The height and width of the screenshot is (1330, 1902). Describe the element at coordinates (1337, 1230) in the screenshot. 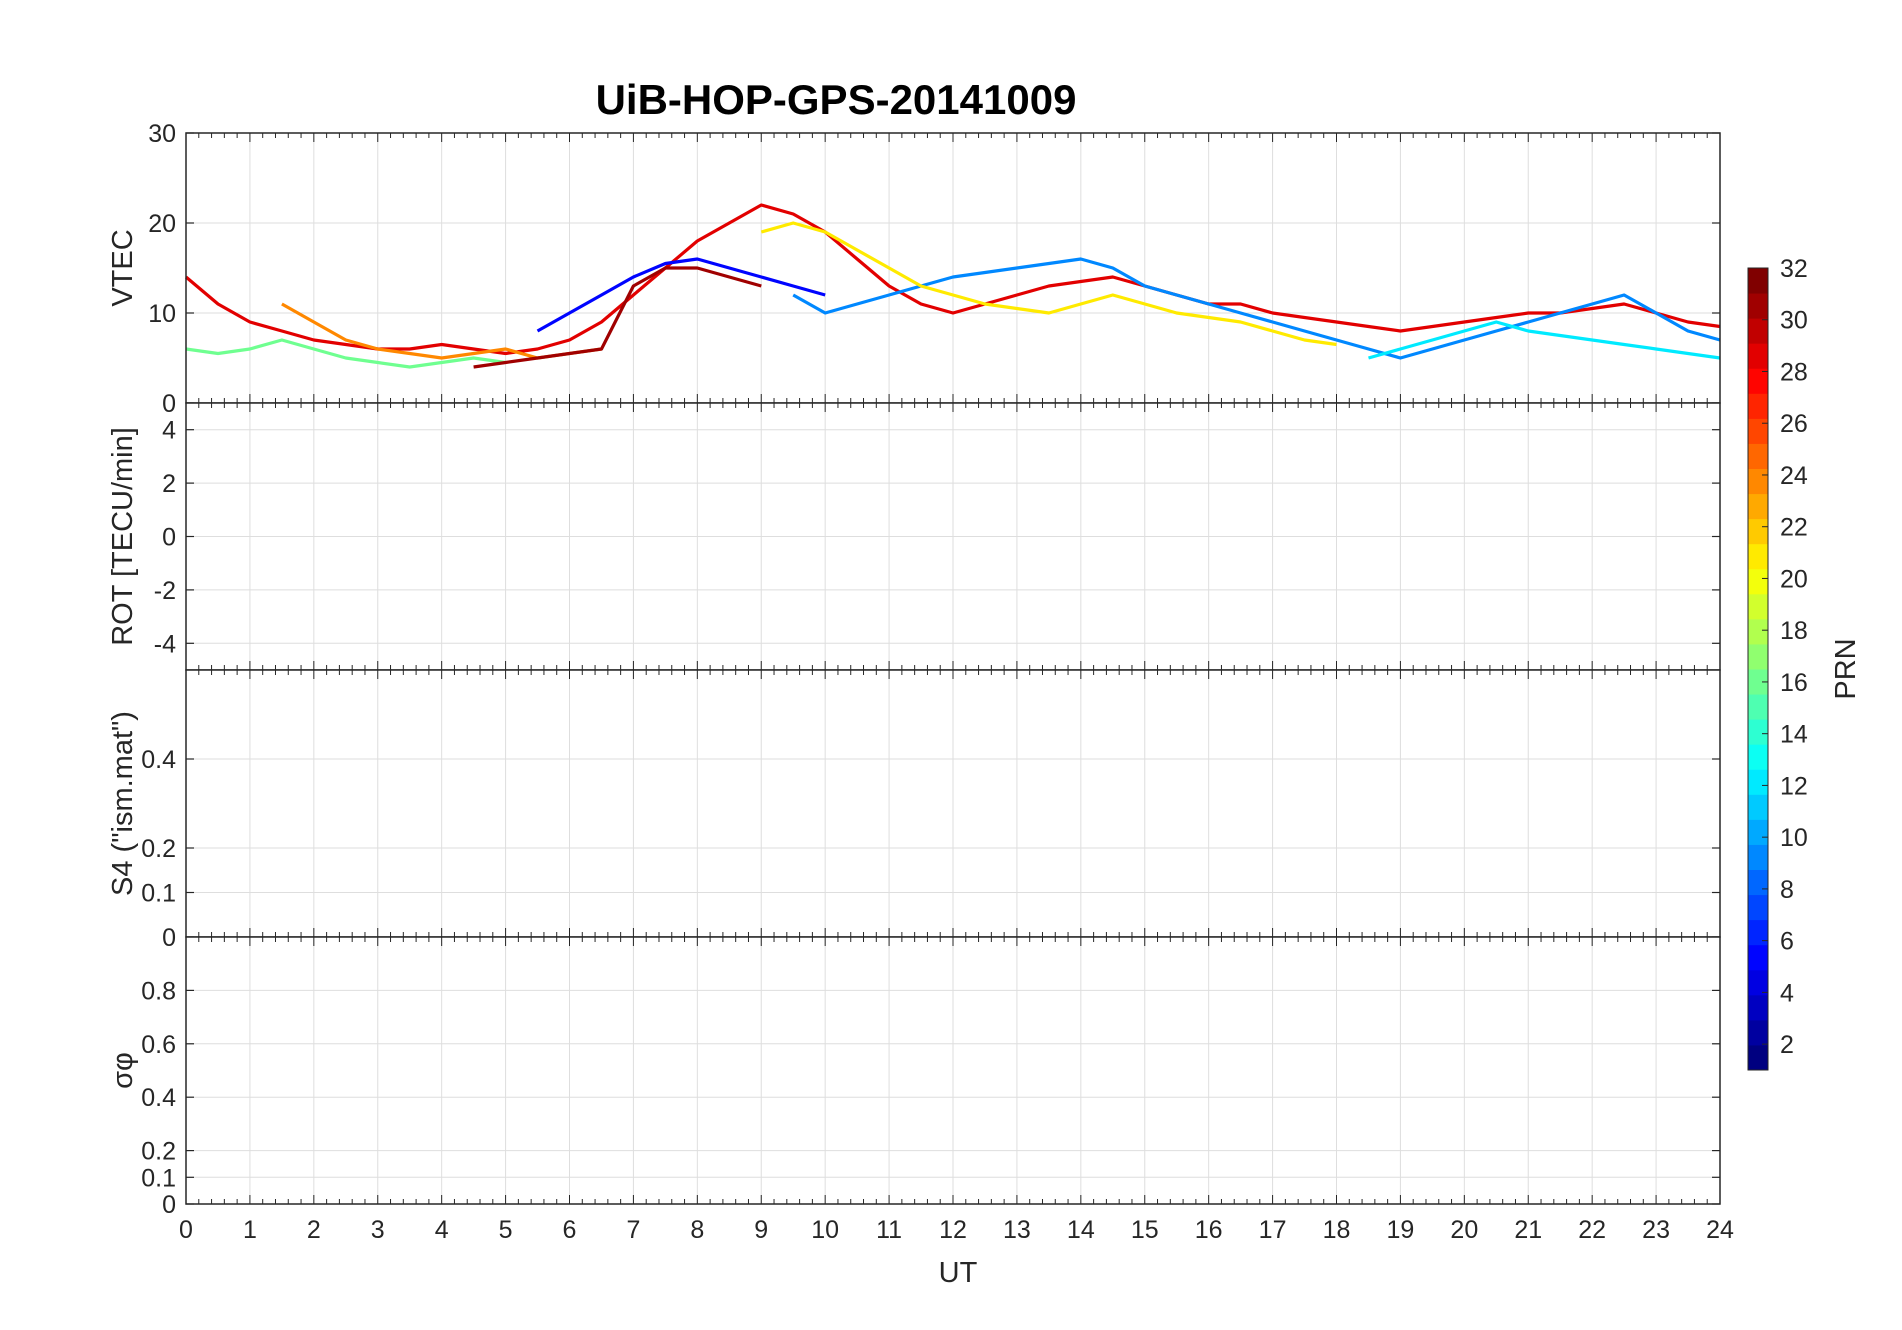

I see `x-tick-label: 18` at that location.